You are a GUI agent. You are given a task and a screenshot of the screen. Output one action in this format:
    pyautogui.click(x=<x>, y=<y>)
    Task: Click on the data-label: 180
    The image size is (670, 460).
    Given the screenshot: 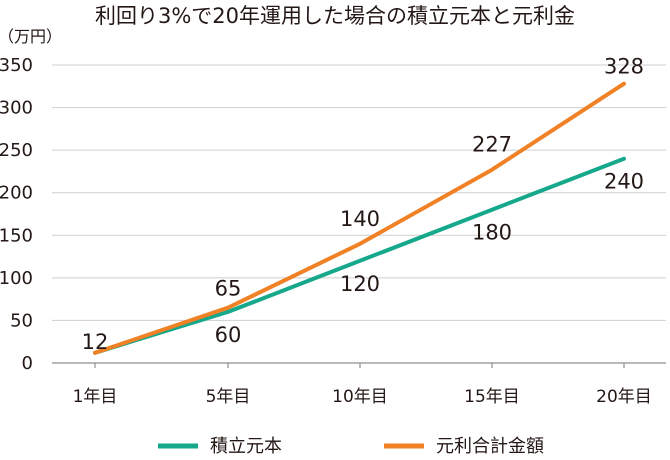 What is the action you would take?
    pyautogui.click(x=492, y=233)
    